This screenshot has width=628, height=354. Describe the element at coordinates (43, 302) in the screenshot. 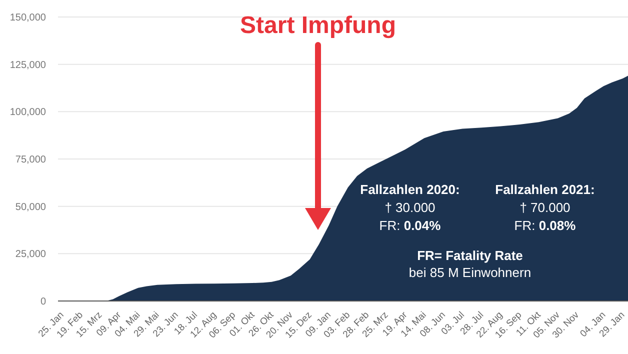

I see `y-tick-label: 0` at that location.